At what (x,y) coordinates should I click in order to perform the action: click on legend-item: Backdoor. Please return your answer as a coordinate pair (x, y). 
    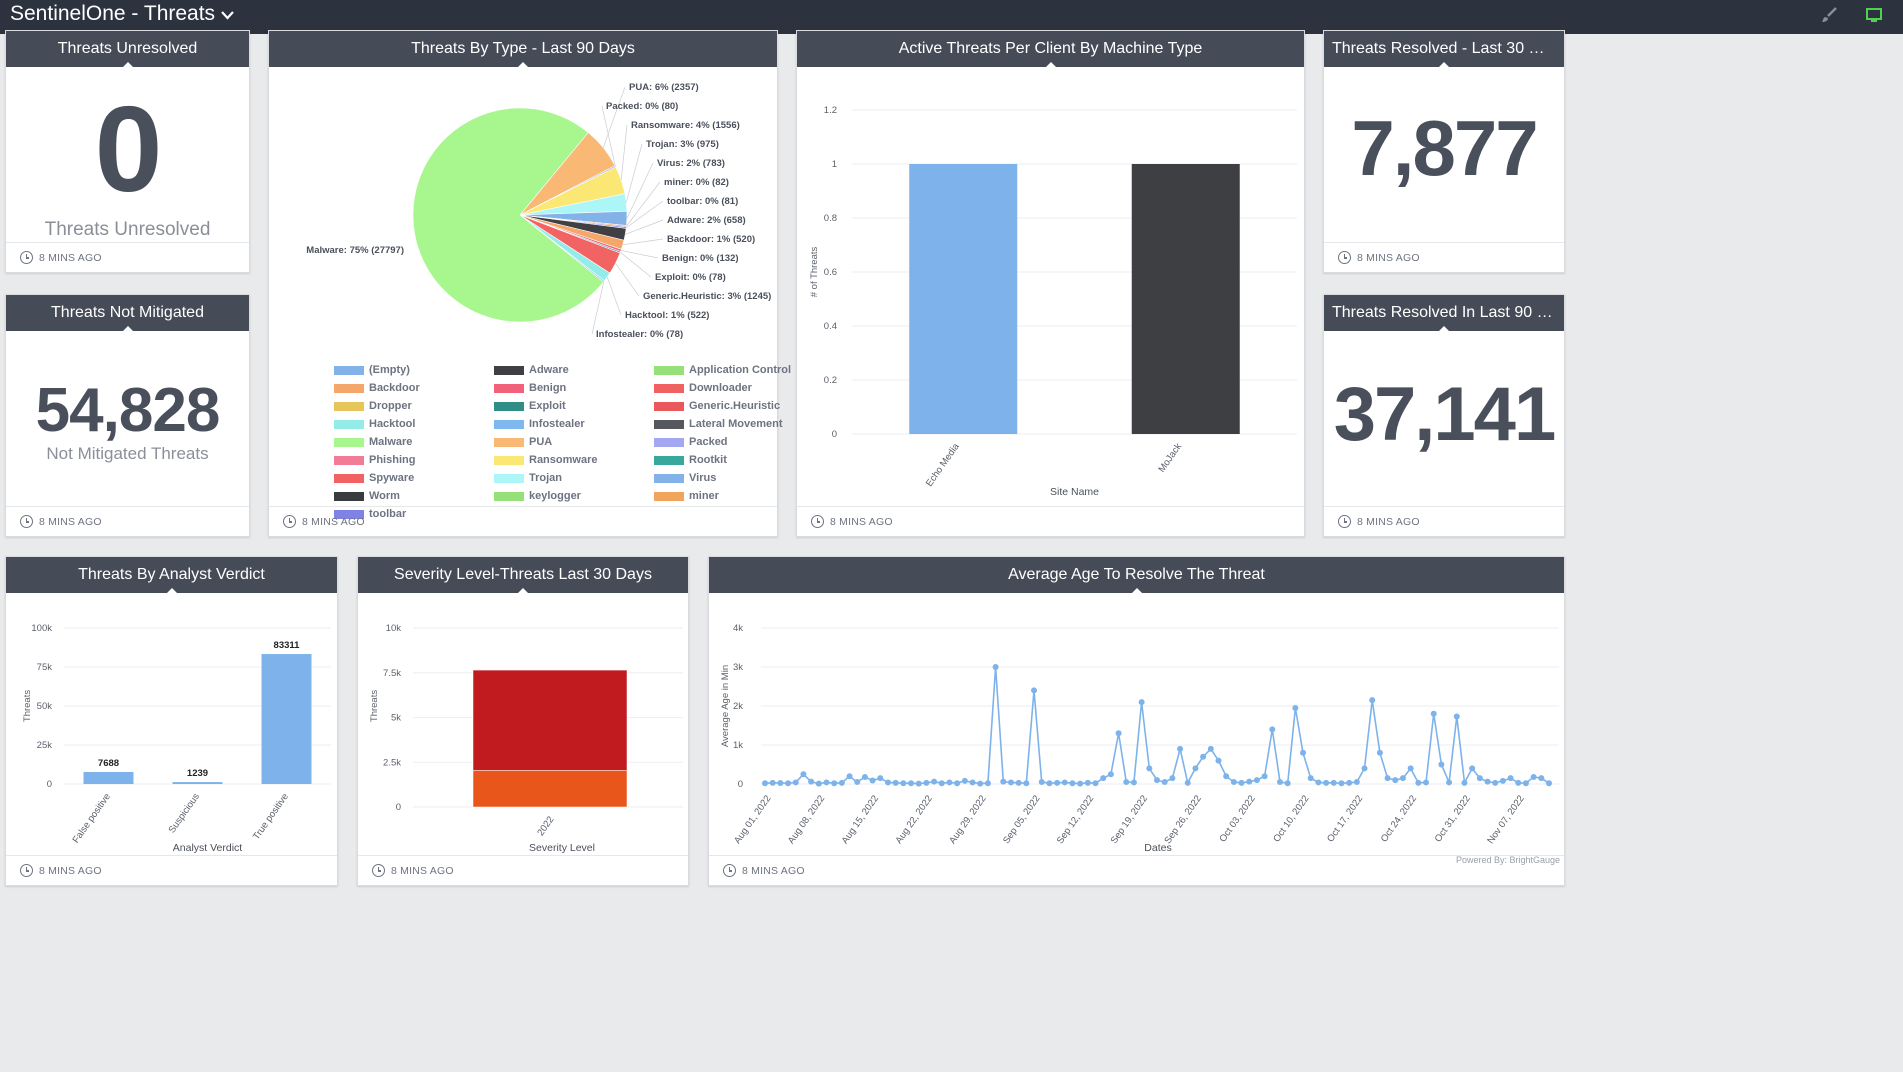
    Looking at the image, I should click on (414, 388).